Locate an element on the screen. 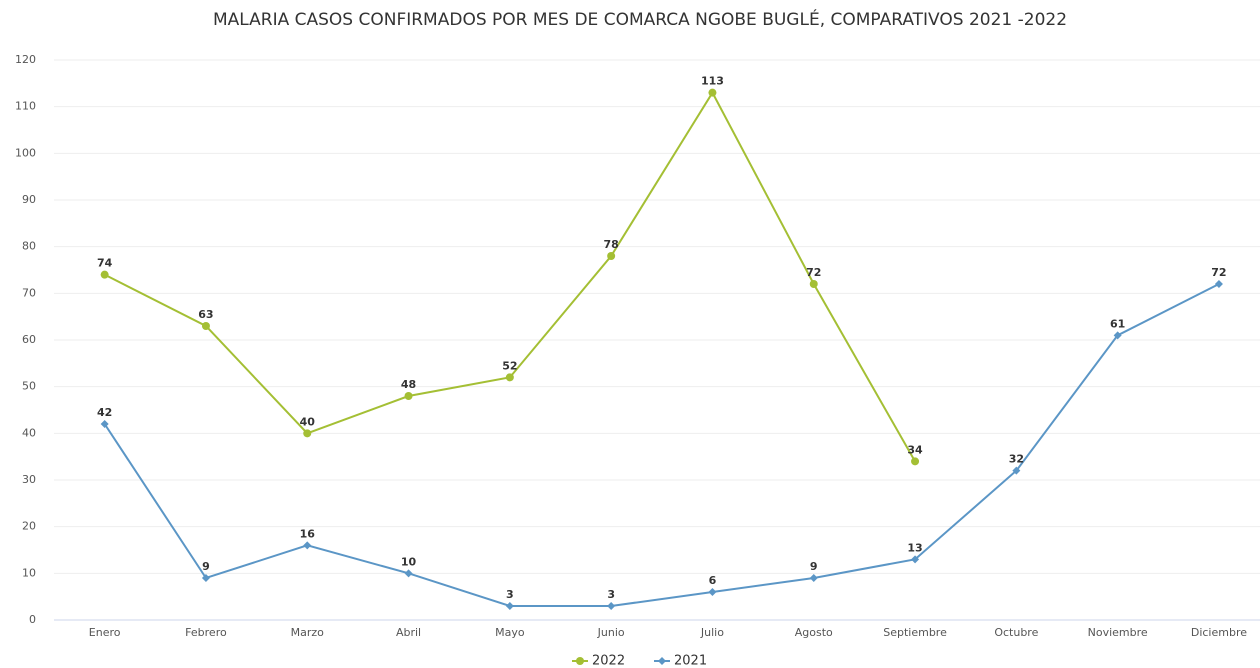 The width and height of the screenshot is (1260, 668). x-tick-label: Noviembre is located at coordinates (1118, 632).